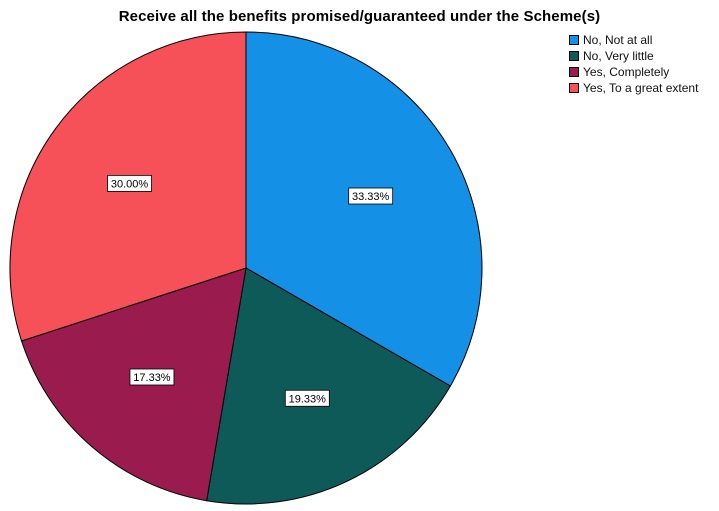 Image resolution: width=719 pixels, height=511 pixels. I want to click on data-label: 33.33%, so click(371, 196).